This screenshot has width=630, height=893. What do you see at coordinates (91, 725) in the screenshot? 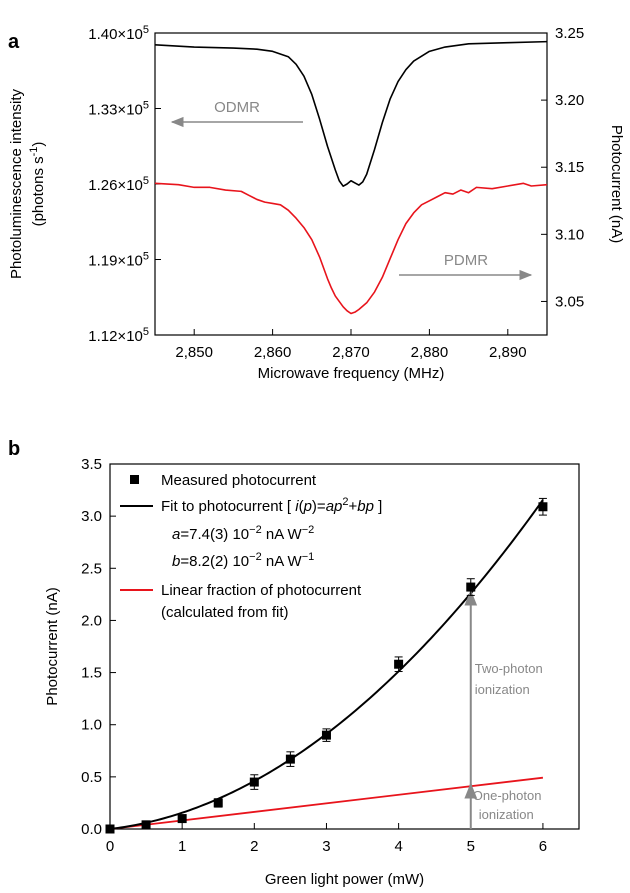
I see `panel-b-y-tick-label: 1.0` at bounding box center [91, 725].